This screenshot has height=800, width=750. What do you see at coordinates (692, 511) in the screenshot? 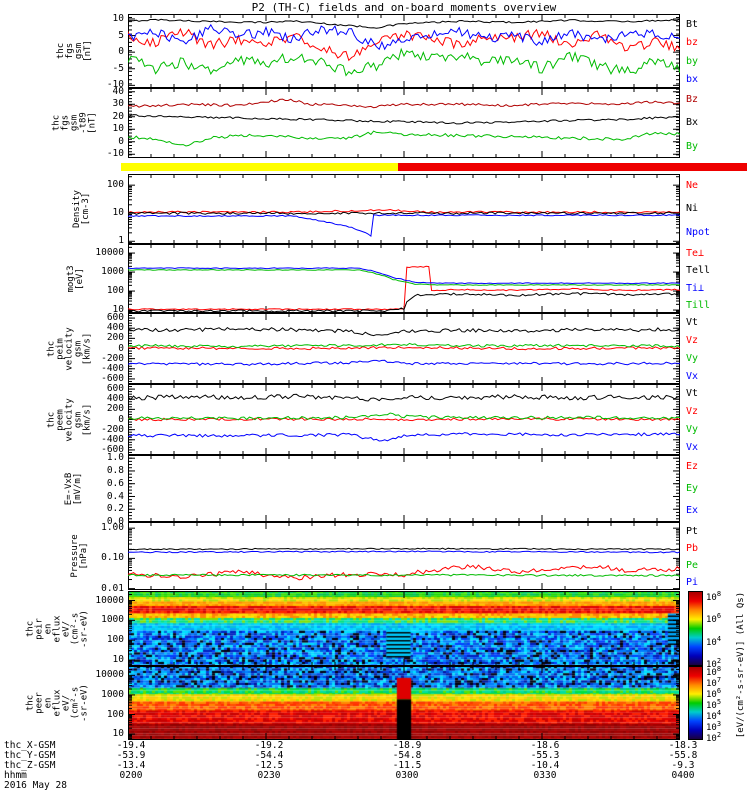
I see `efield-legend-Ex: Ex` at bounding box center [692, 511].